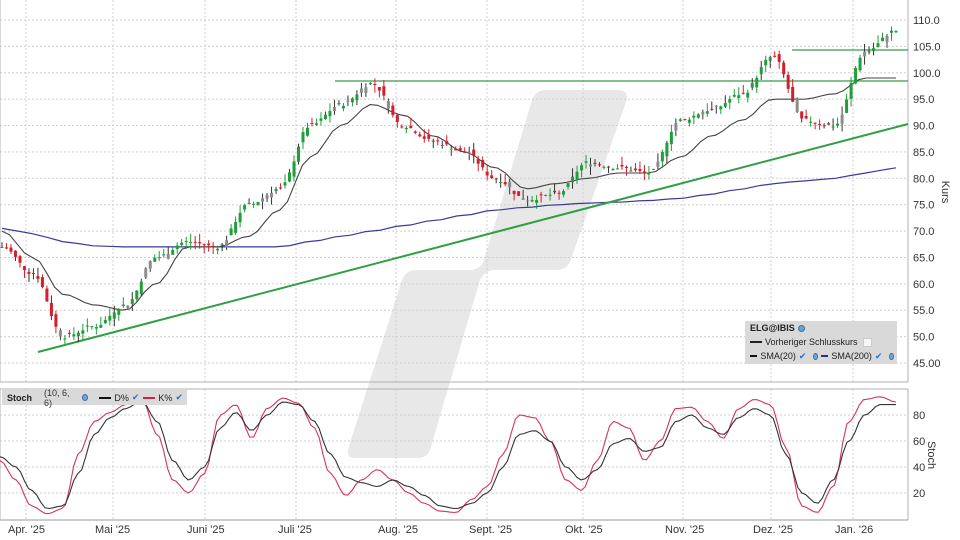 This screenshot has height=540, width=960. I want to click on price-axis-title: Kurs, so click(945, 192).